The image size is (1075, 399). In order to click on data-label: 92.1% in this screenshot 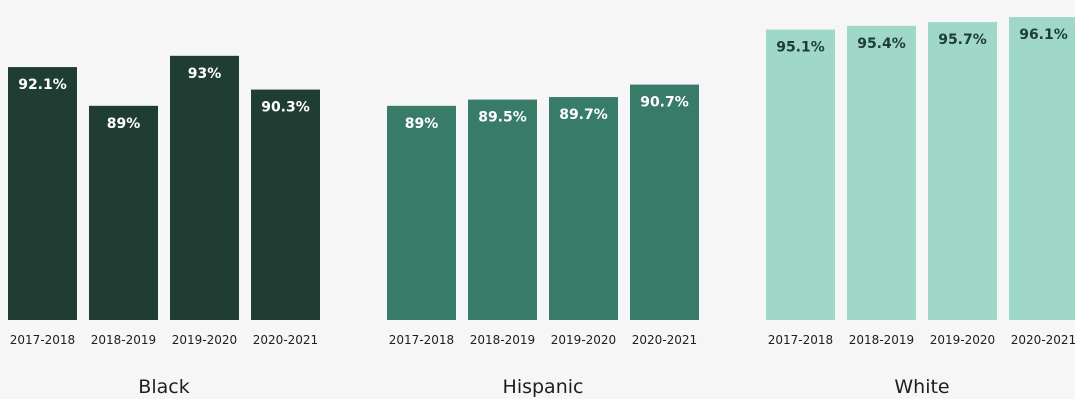, I will do `click(42, 85)`.